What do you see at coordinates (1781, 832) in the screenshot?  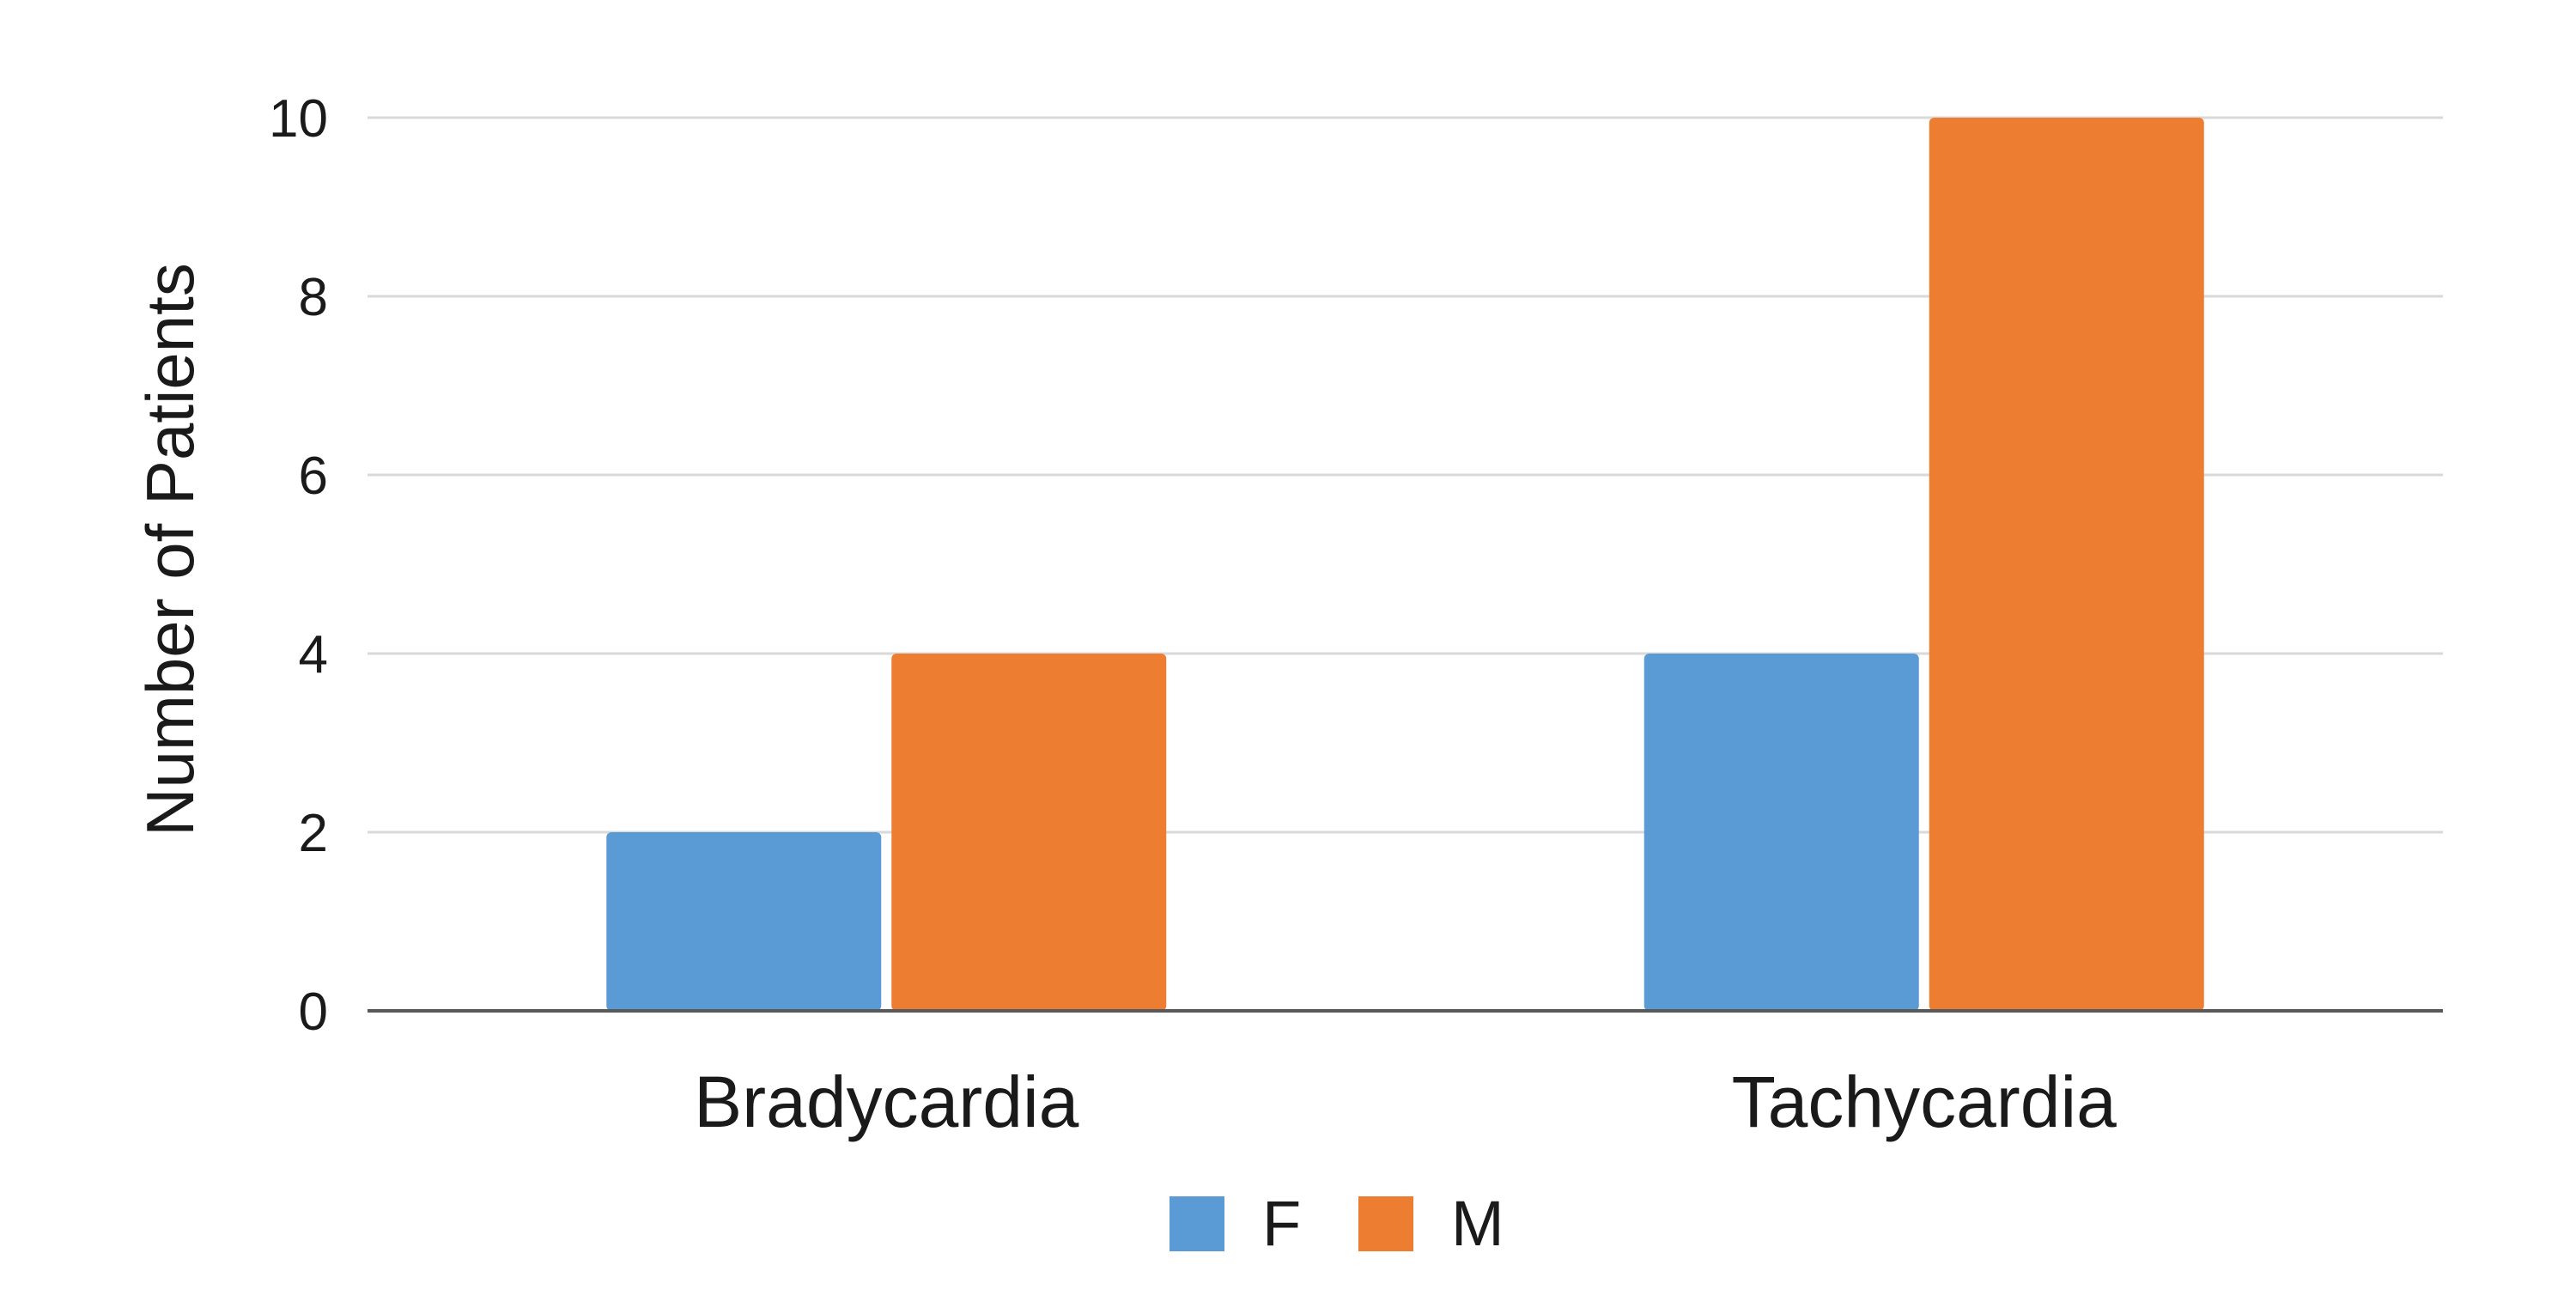 I see `bar-f-tachycardia` at bounding box center [1781, 832].